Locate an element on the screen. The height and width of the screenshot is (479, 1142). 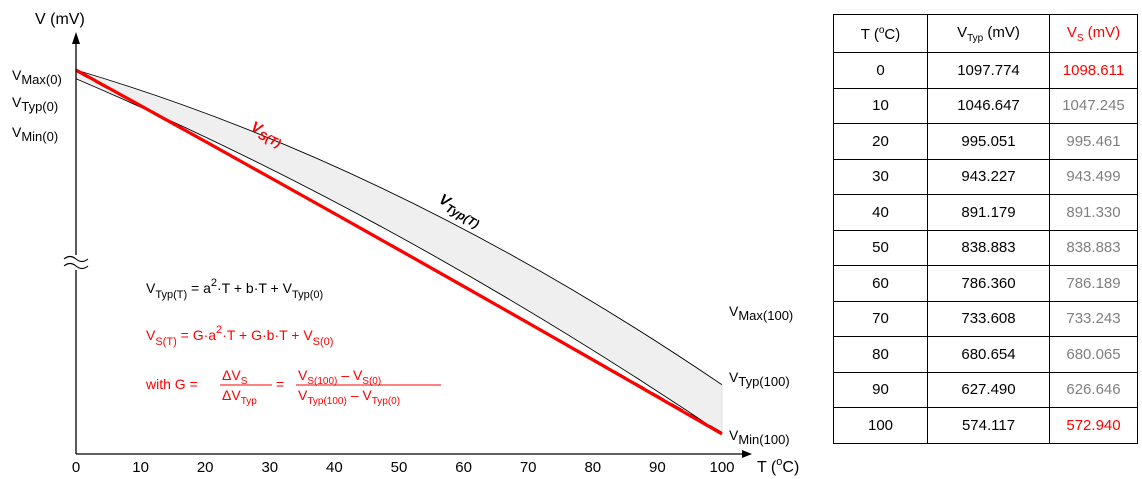
vtyp-cell: 680.654 is located at coordinates (988, 354).